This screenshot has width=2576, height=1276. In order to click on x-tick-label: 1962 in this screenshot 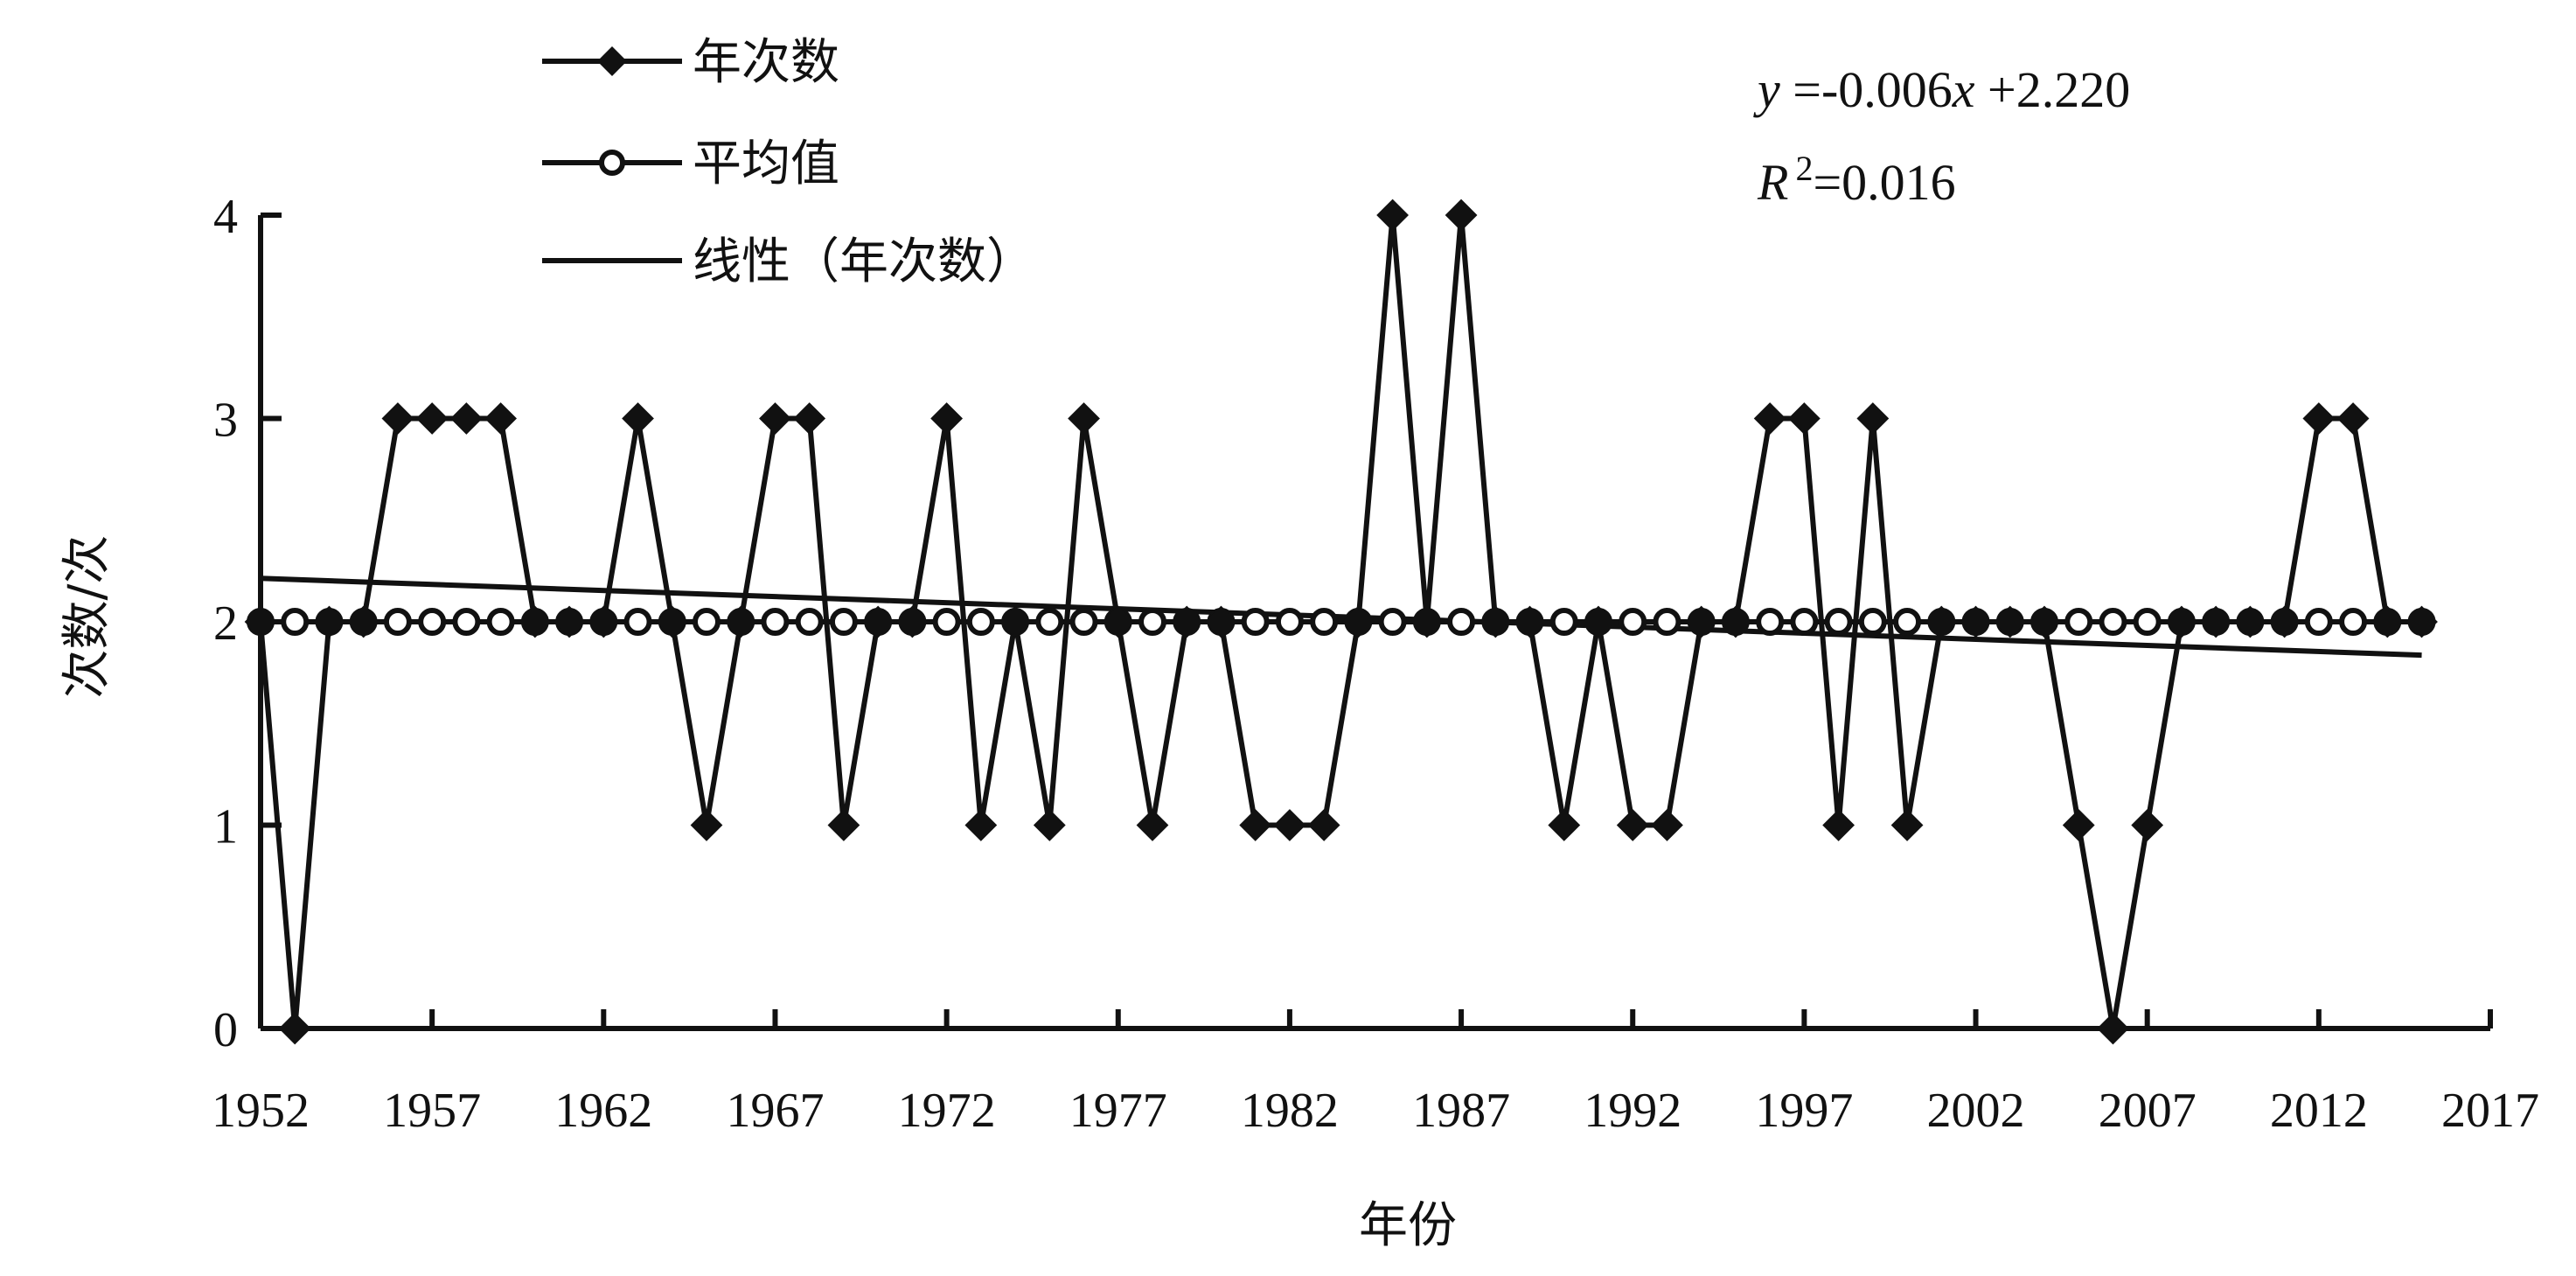, I will do `click(603, 1111)`.